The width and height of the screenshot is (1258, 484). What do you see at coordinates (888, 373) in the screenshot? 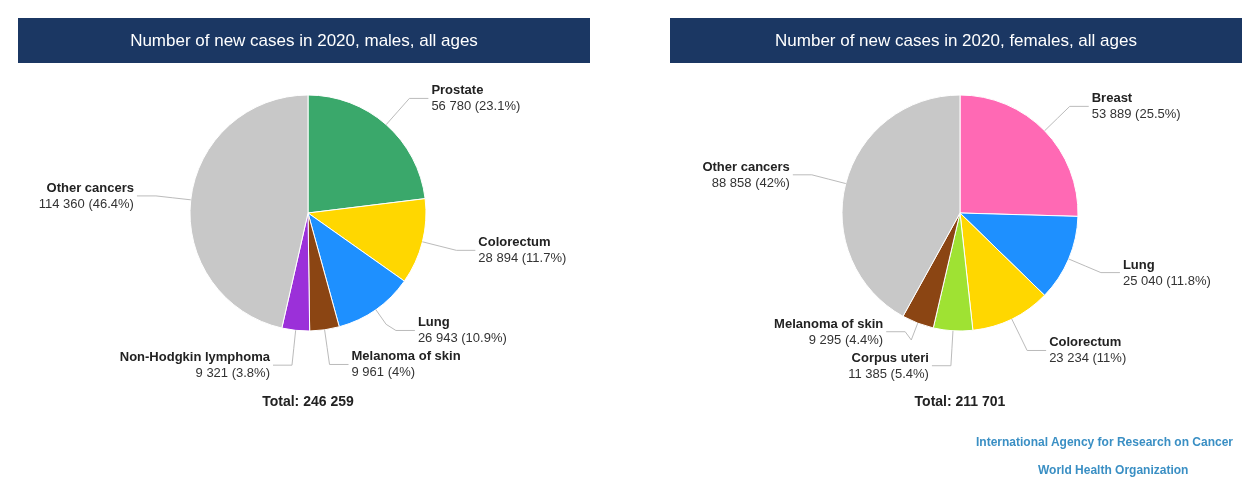
I see `data-label: 11 385 (5.4%)` at bounding box center [888, 373].